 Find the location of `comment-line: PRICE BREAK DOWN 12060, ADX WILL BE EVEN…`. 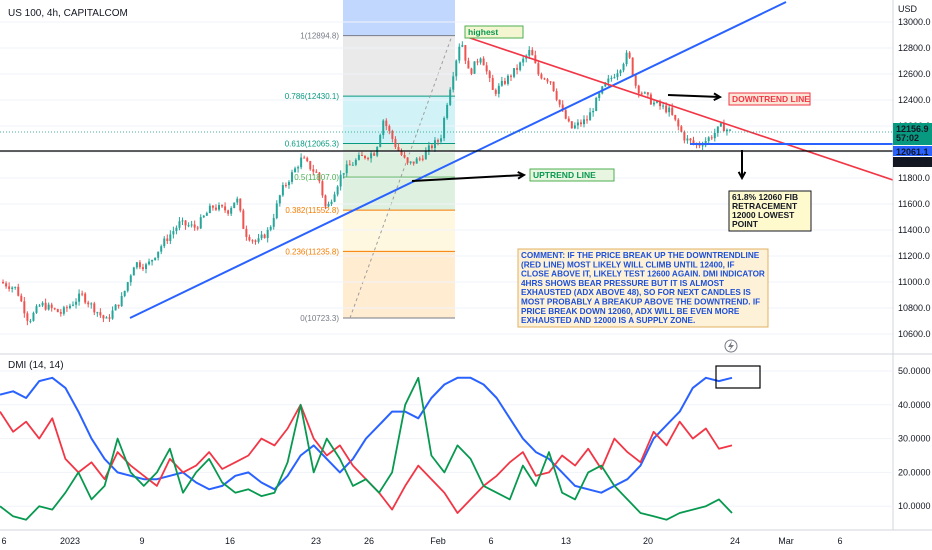

comment-line: PRICE BREAK DOWN 12060, ADX WILL BE EVEN… is located at coordinates (630, 311).